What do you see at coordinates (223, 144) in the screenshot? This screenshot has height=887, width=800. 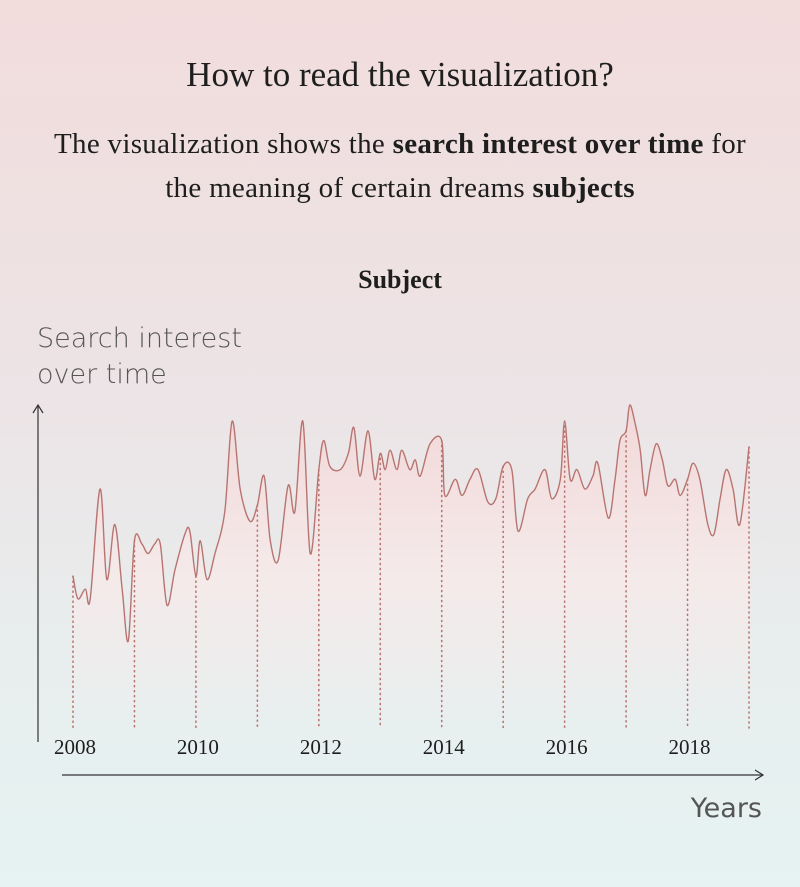 I see `description-text: The visualization shows the` at bounding box center [223, 144].